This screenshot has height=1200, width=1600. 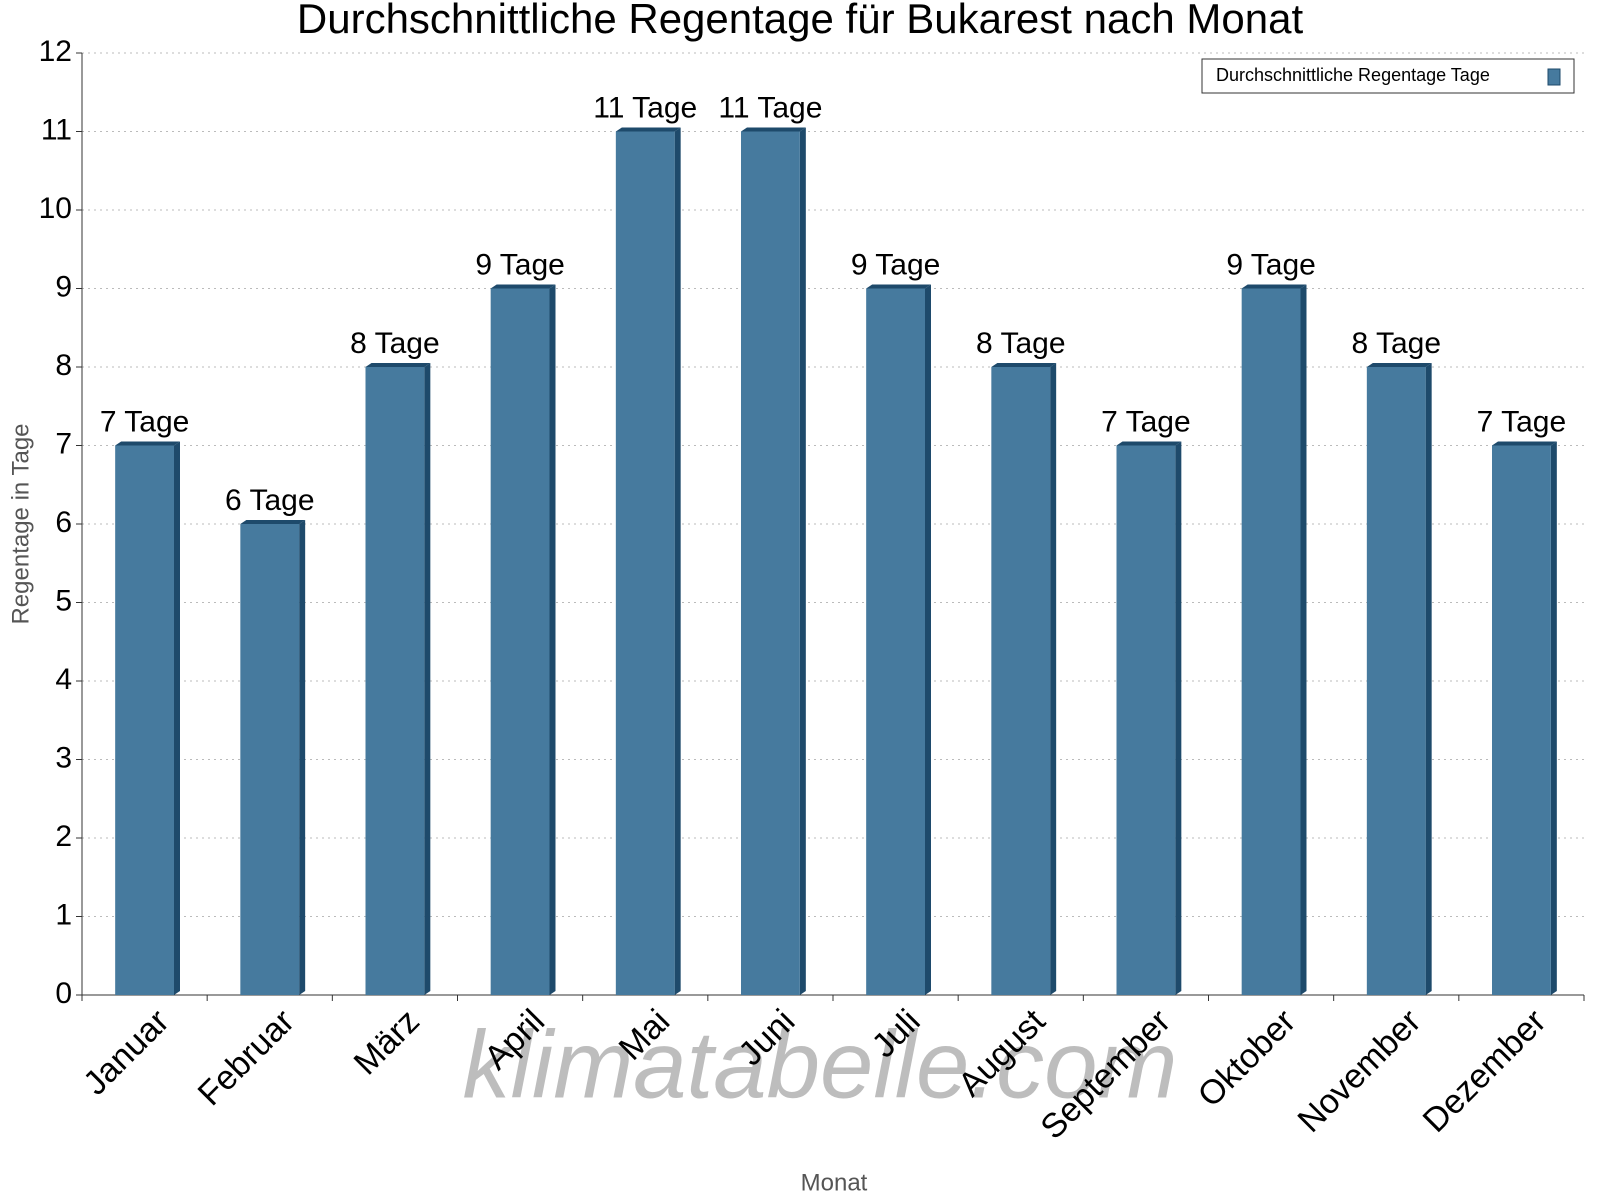 I want to click on legend-swatch, so click(x=1554, y=77).